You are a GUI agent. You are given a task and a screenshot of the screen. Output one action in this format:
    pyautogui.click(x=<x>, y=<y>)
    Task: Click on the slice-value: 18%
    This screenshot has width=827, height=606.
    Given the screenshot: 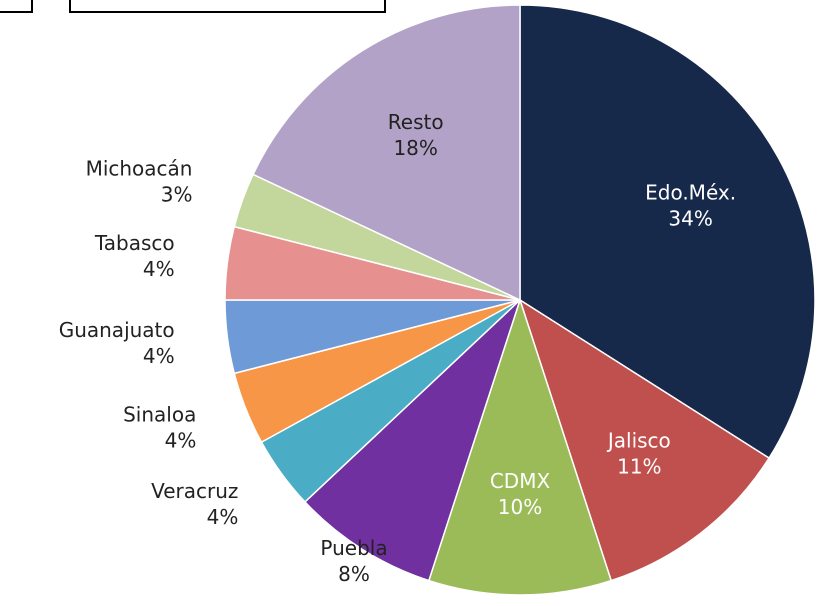 What is the action you would take?
    pyautogui.click(x=415, y=148)
    